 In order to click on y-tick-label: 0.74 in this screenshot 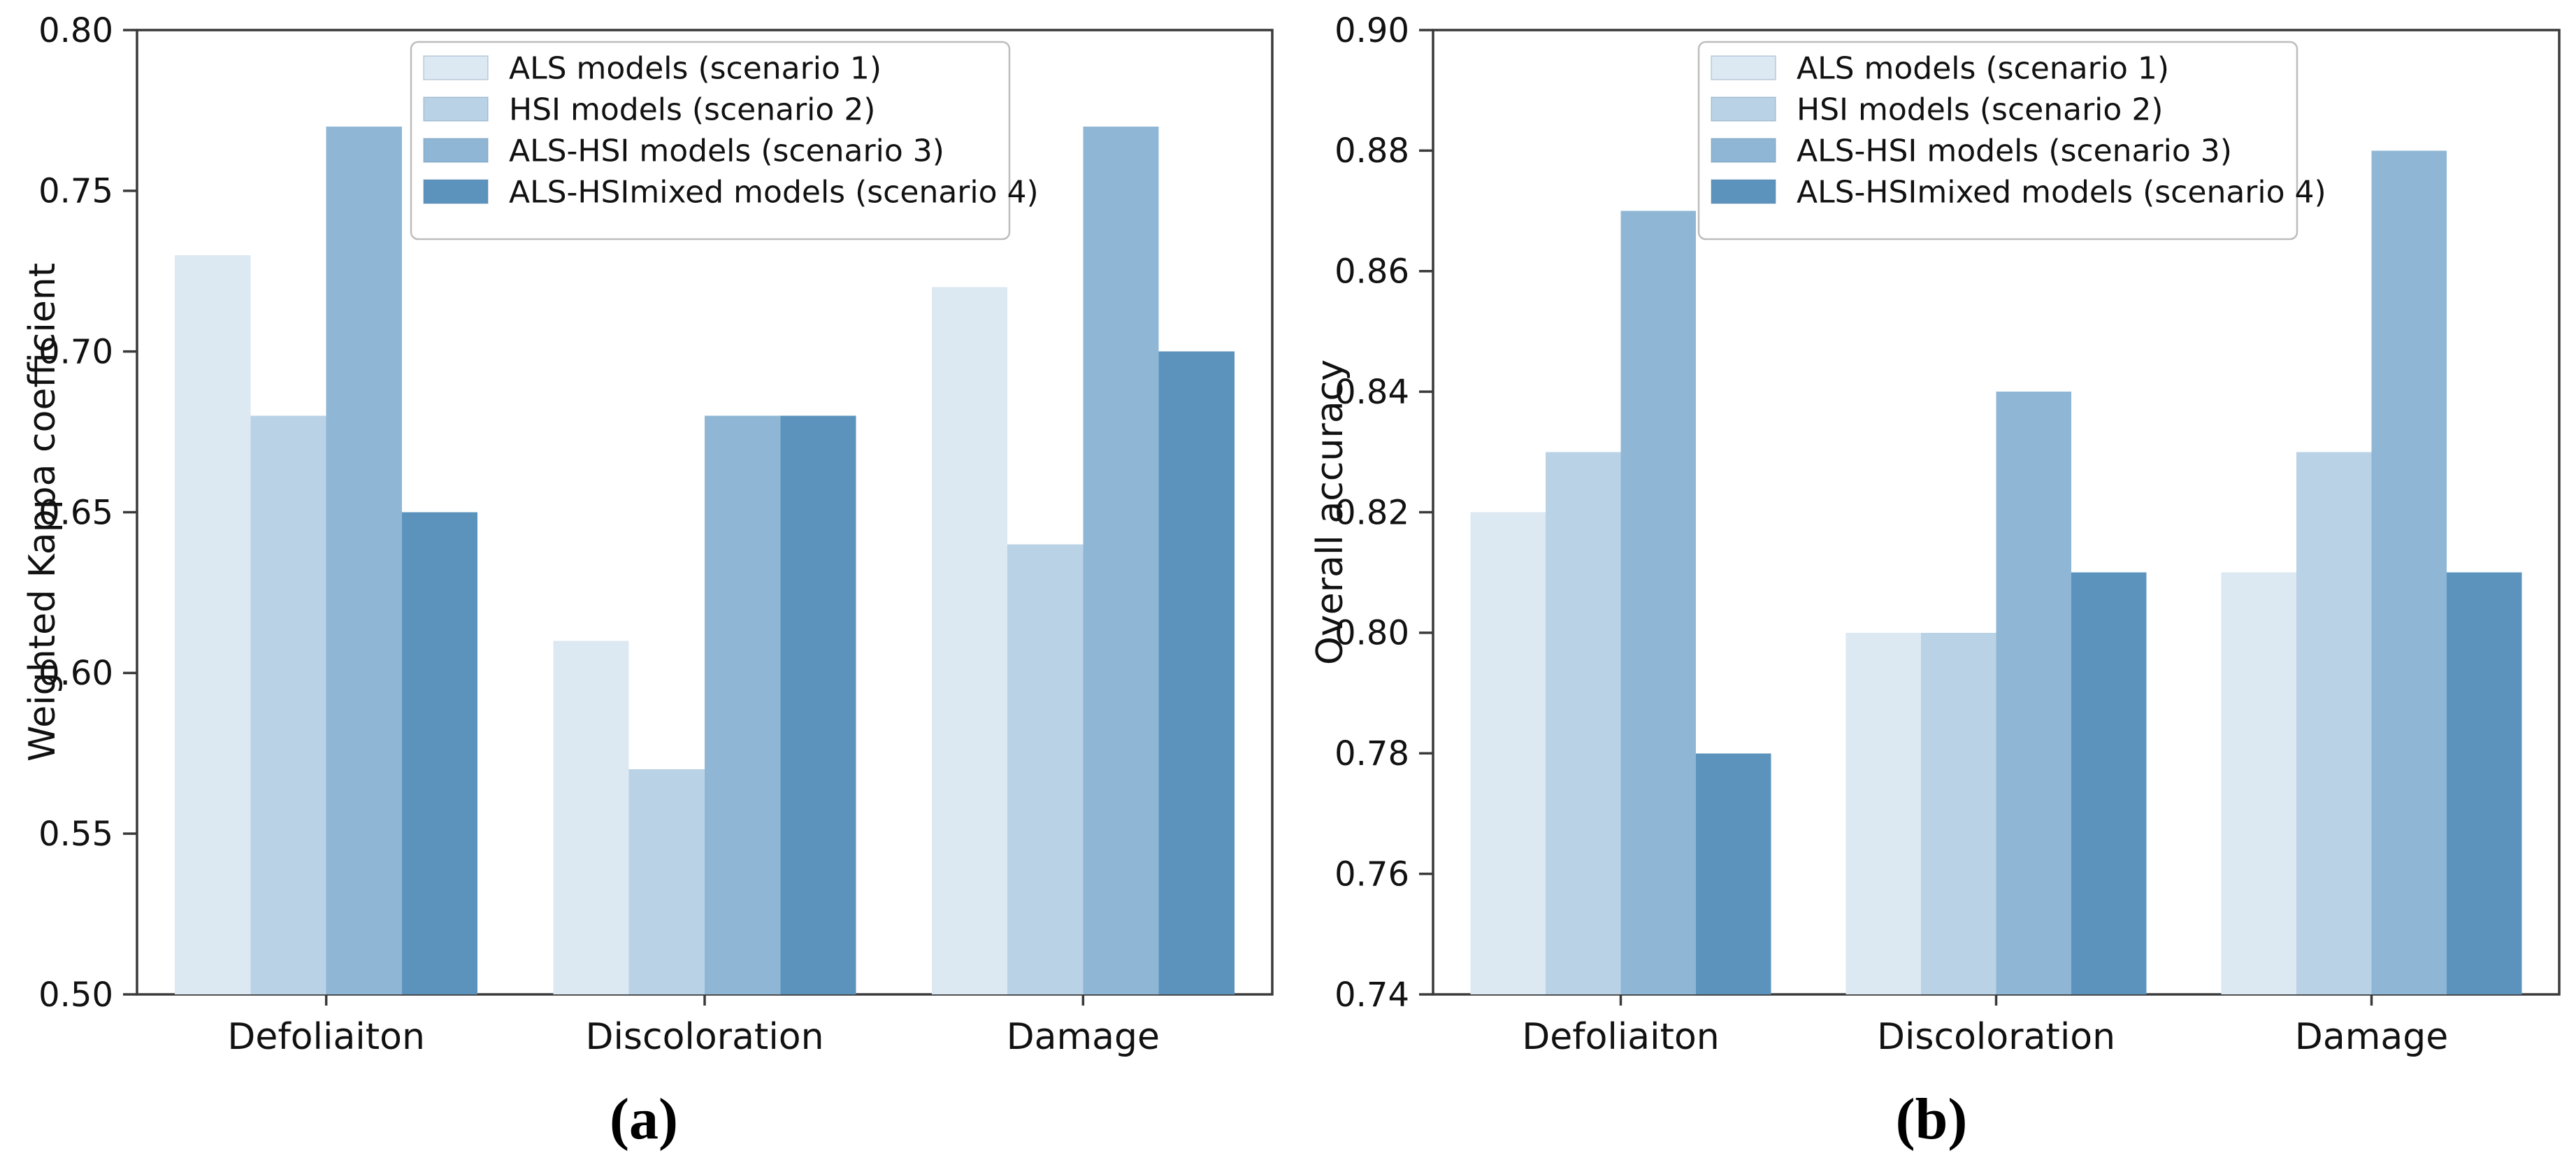, I will do `click(1371, 995)`.